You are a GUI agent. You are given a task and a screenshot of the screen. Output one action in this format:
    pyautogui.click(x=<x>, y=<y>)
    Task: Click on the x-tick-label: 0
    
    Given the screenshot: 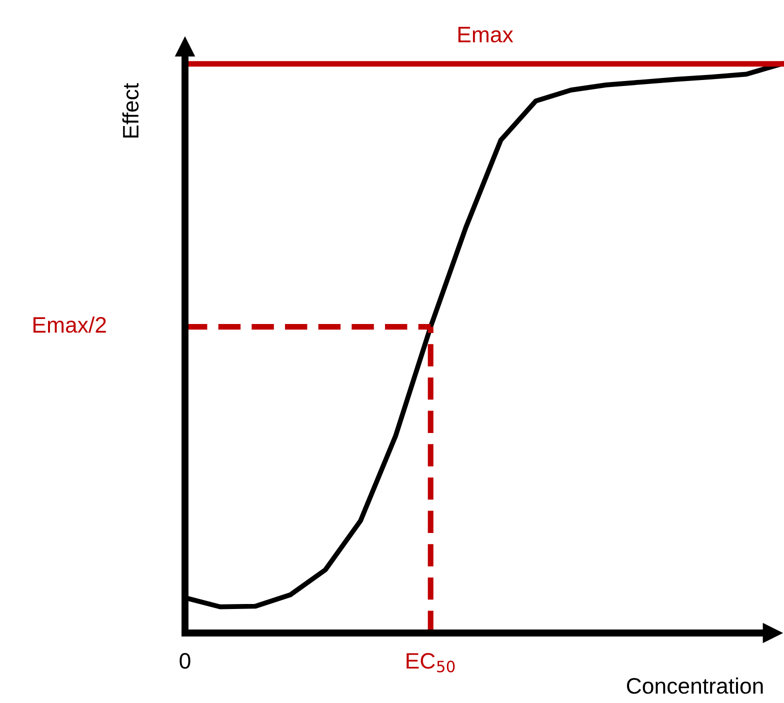 What is the action you would take?
    pyautogui.click(x=185, y=661)
    